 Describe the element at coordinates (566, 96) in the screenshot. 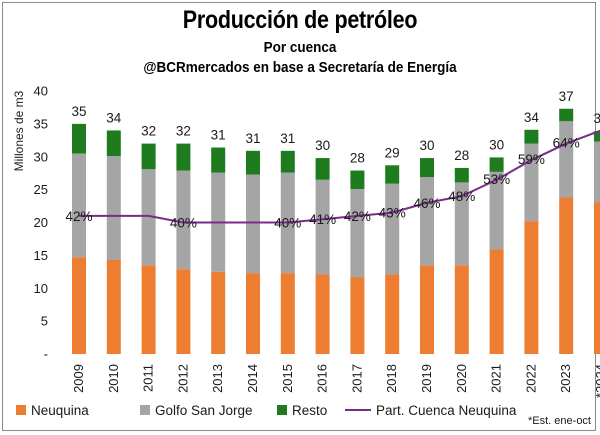

I see `total-label: 37` at that location.